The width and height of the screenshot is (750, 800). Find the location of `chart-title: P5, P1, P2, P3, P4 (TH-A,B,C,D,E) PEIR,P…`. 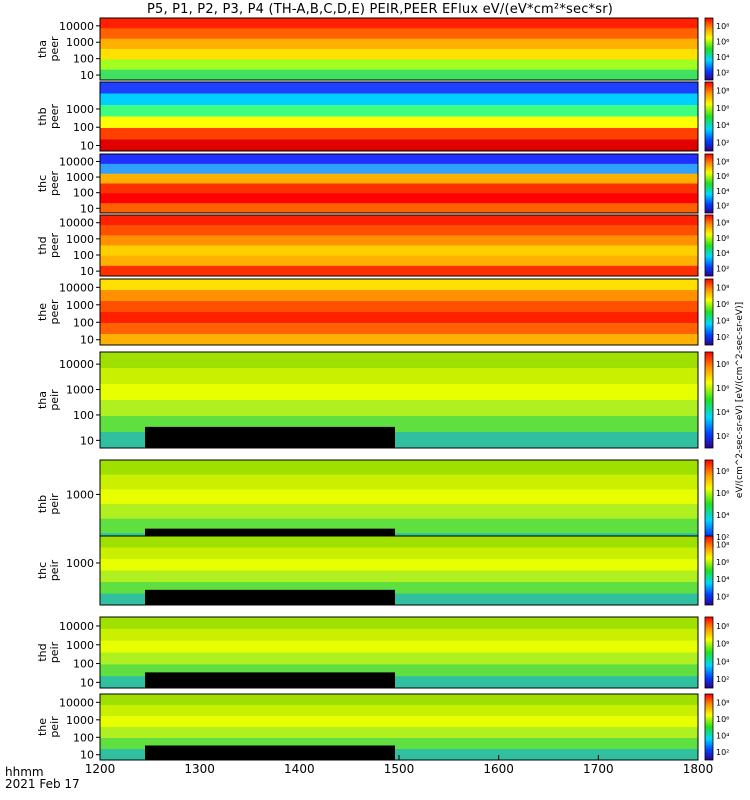

chart-title: P5, P1, P2, P3, P4 (TH-A,B,C,D,E) PEIR,P… is located at coordinates (380, 9).